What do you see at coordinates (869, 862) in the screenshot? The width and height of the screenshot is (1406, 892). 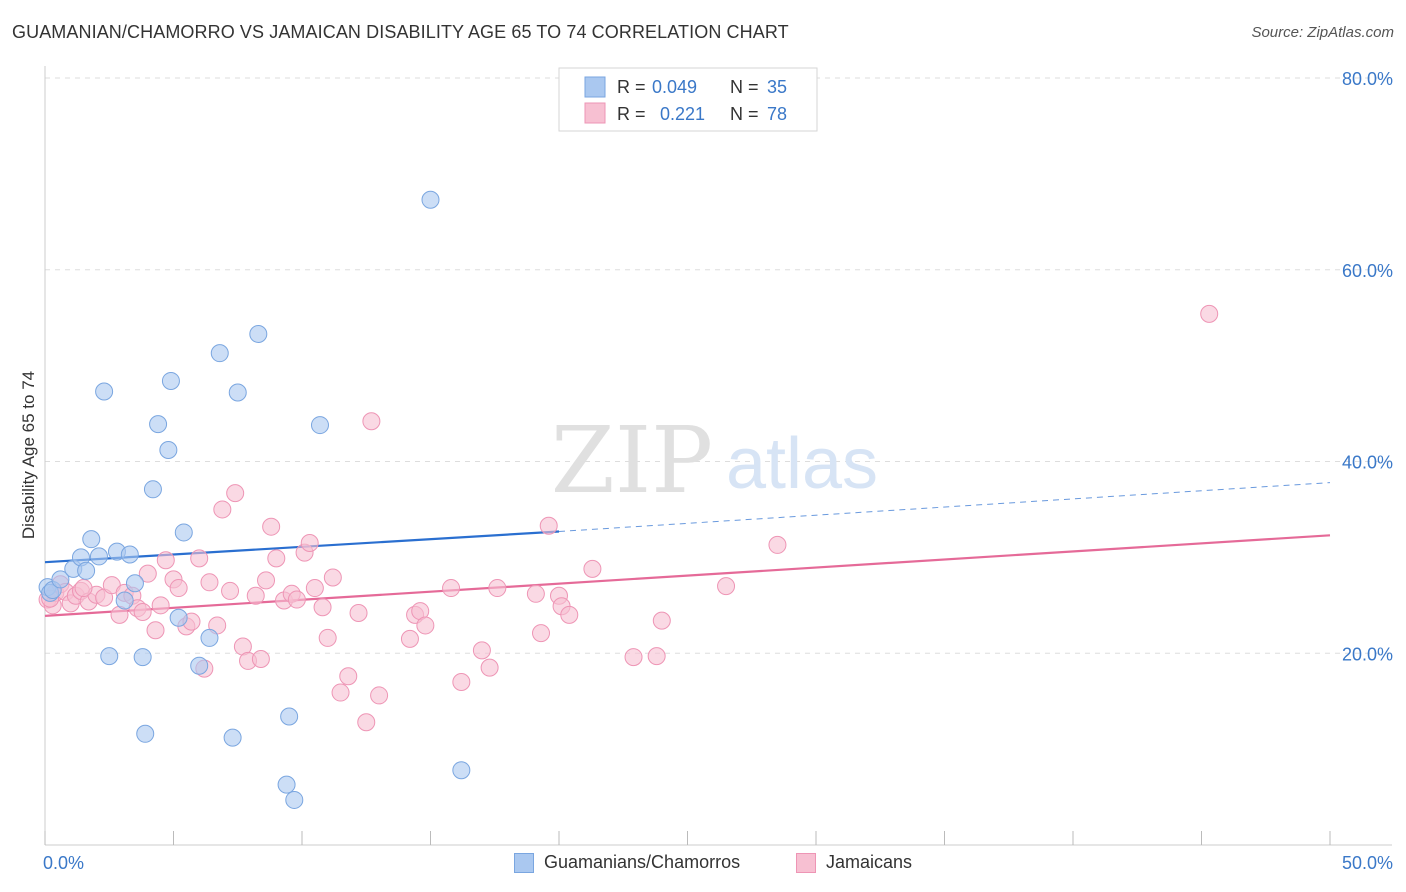 I see `legend-label-jamaicans: Jamaicans` at bounding box center [869, 862].